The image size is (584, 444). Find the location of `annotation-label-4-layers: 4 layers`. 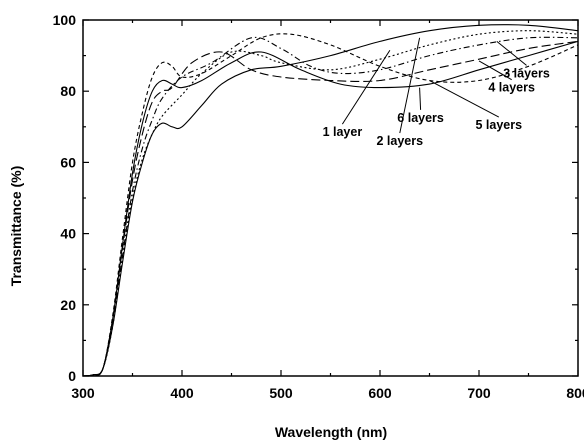

annotation-label-4-layers: 4 layers is located at coordinates (511, 88).